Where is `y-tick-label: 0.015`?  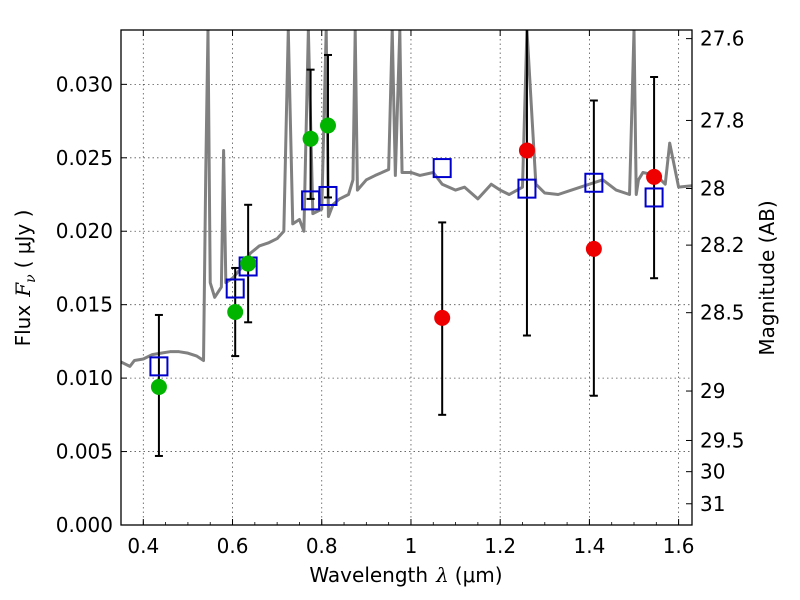 y-tick-label: 0.015 is located at coordinates (84, 305).